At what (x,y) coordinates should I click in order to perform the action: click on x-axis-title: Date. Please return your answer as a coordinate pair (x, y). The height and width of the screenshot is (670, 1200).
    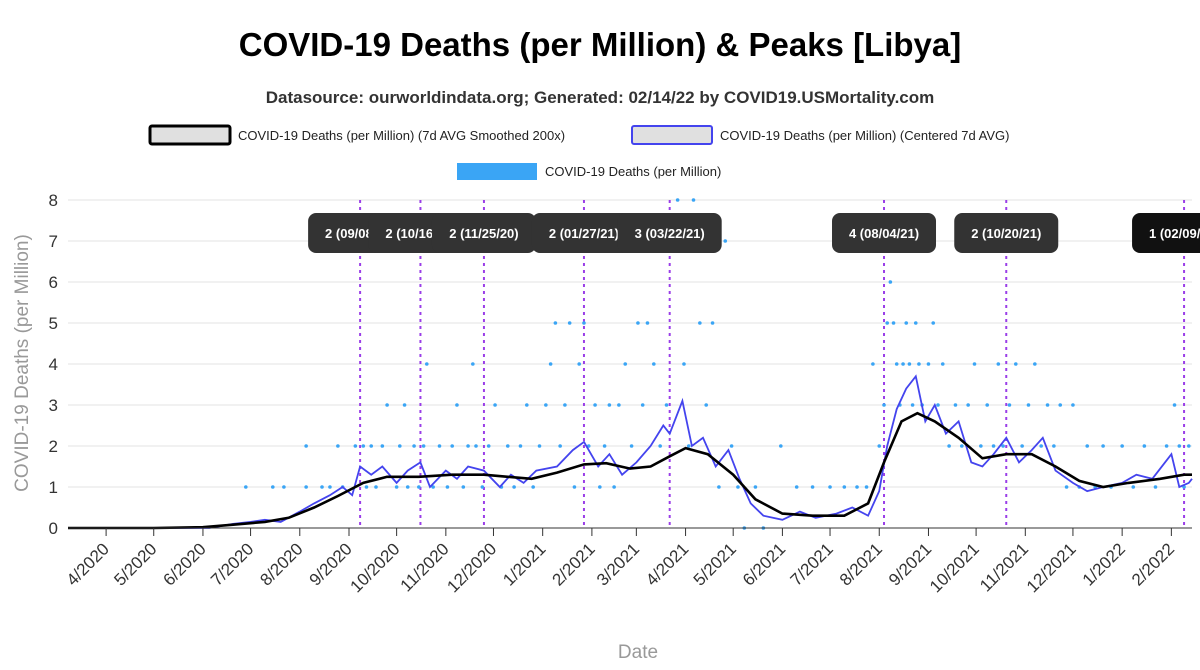
    Looking at the image, I should click on (638, 652).